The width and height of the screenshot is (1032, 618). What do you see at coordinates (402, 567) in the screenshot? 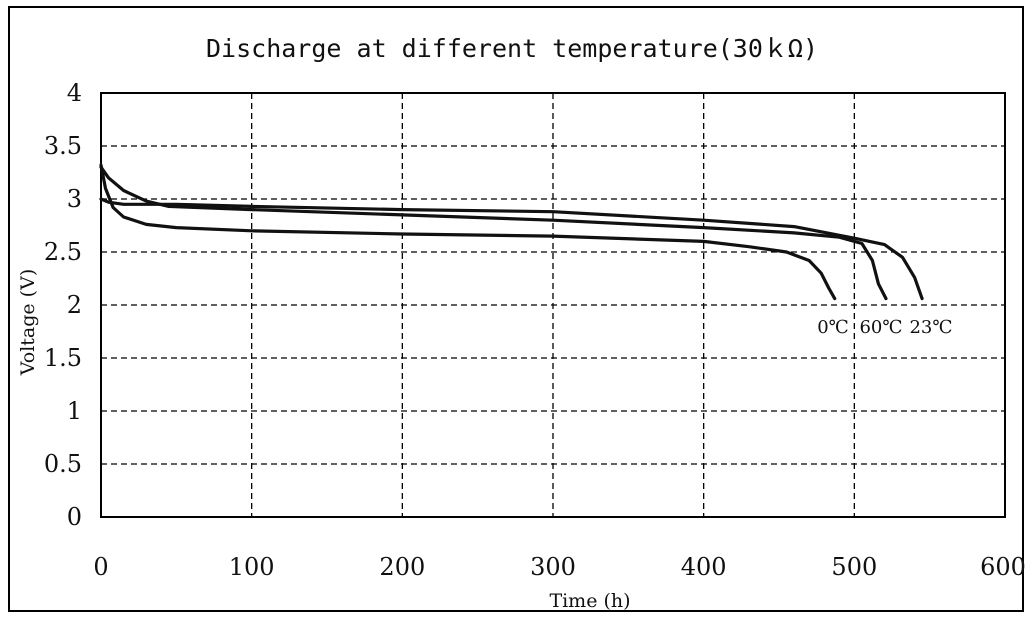
I see `x-tick-label: 200` at bounding box center [402, 567].